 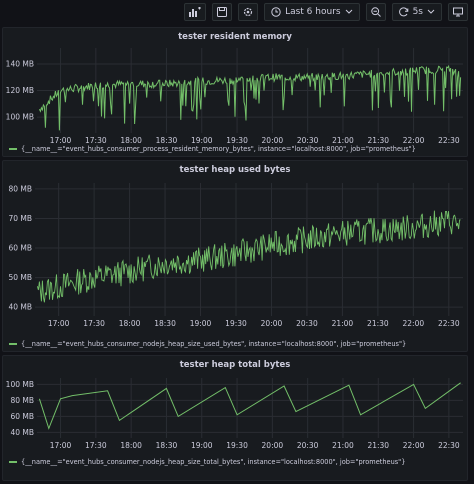 What do you see at coordinates (237, 12) in the screenshot?
I see `dashboard-toolbar: Last 6 hours 5s` at bounding box center [237, 12].